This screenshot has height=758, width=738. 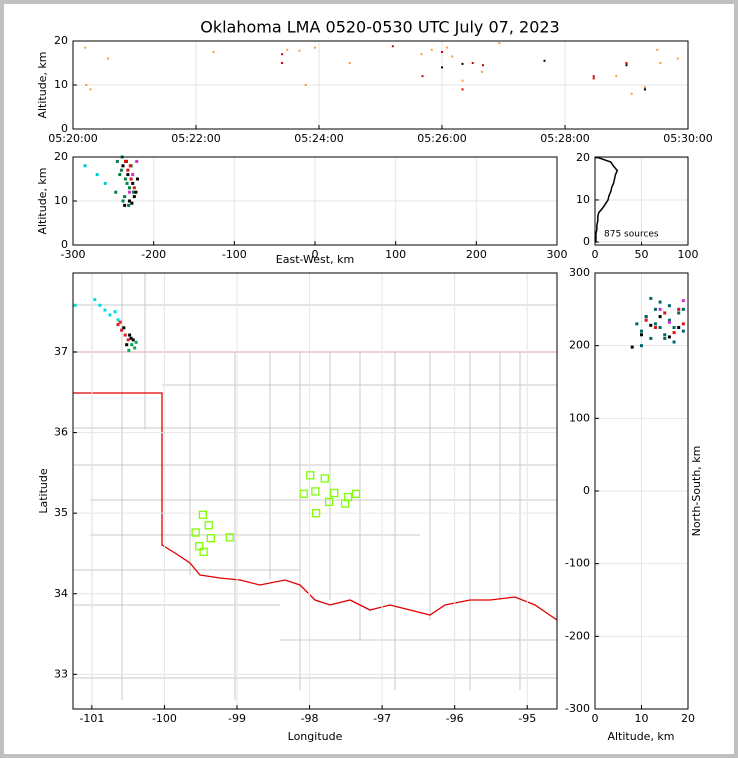 What do you see at coordinates (61, 351) in the screenshot?
I see `y-tick-label: 37` at bounding box center [61, 351].